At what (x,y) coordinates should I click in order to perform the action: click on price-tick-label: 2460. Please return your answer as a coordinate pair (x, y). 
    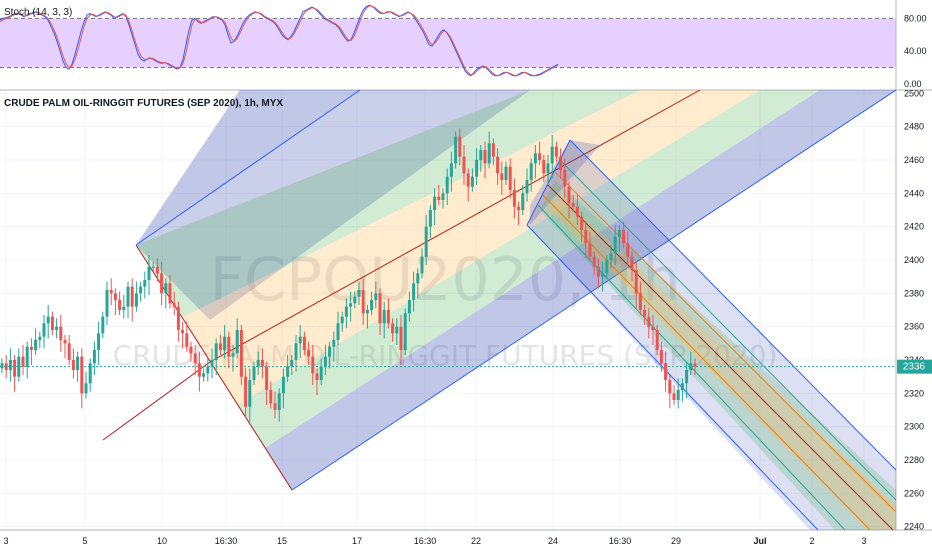
    Looking at the image, I should click on (914, 160).